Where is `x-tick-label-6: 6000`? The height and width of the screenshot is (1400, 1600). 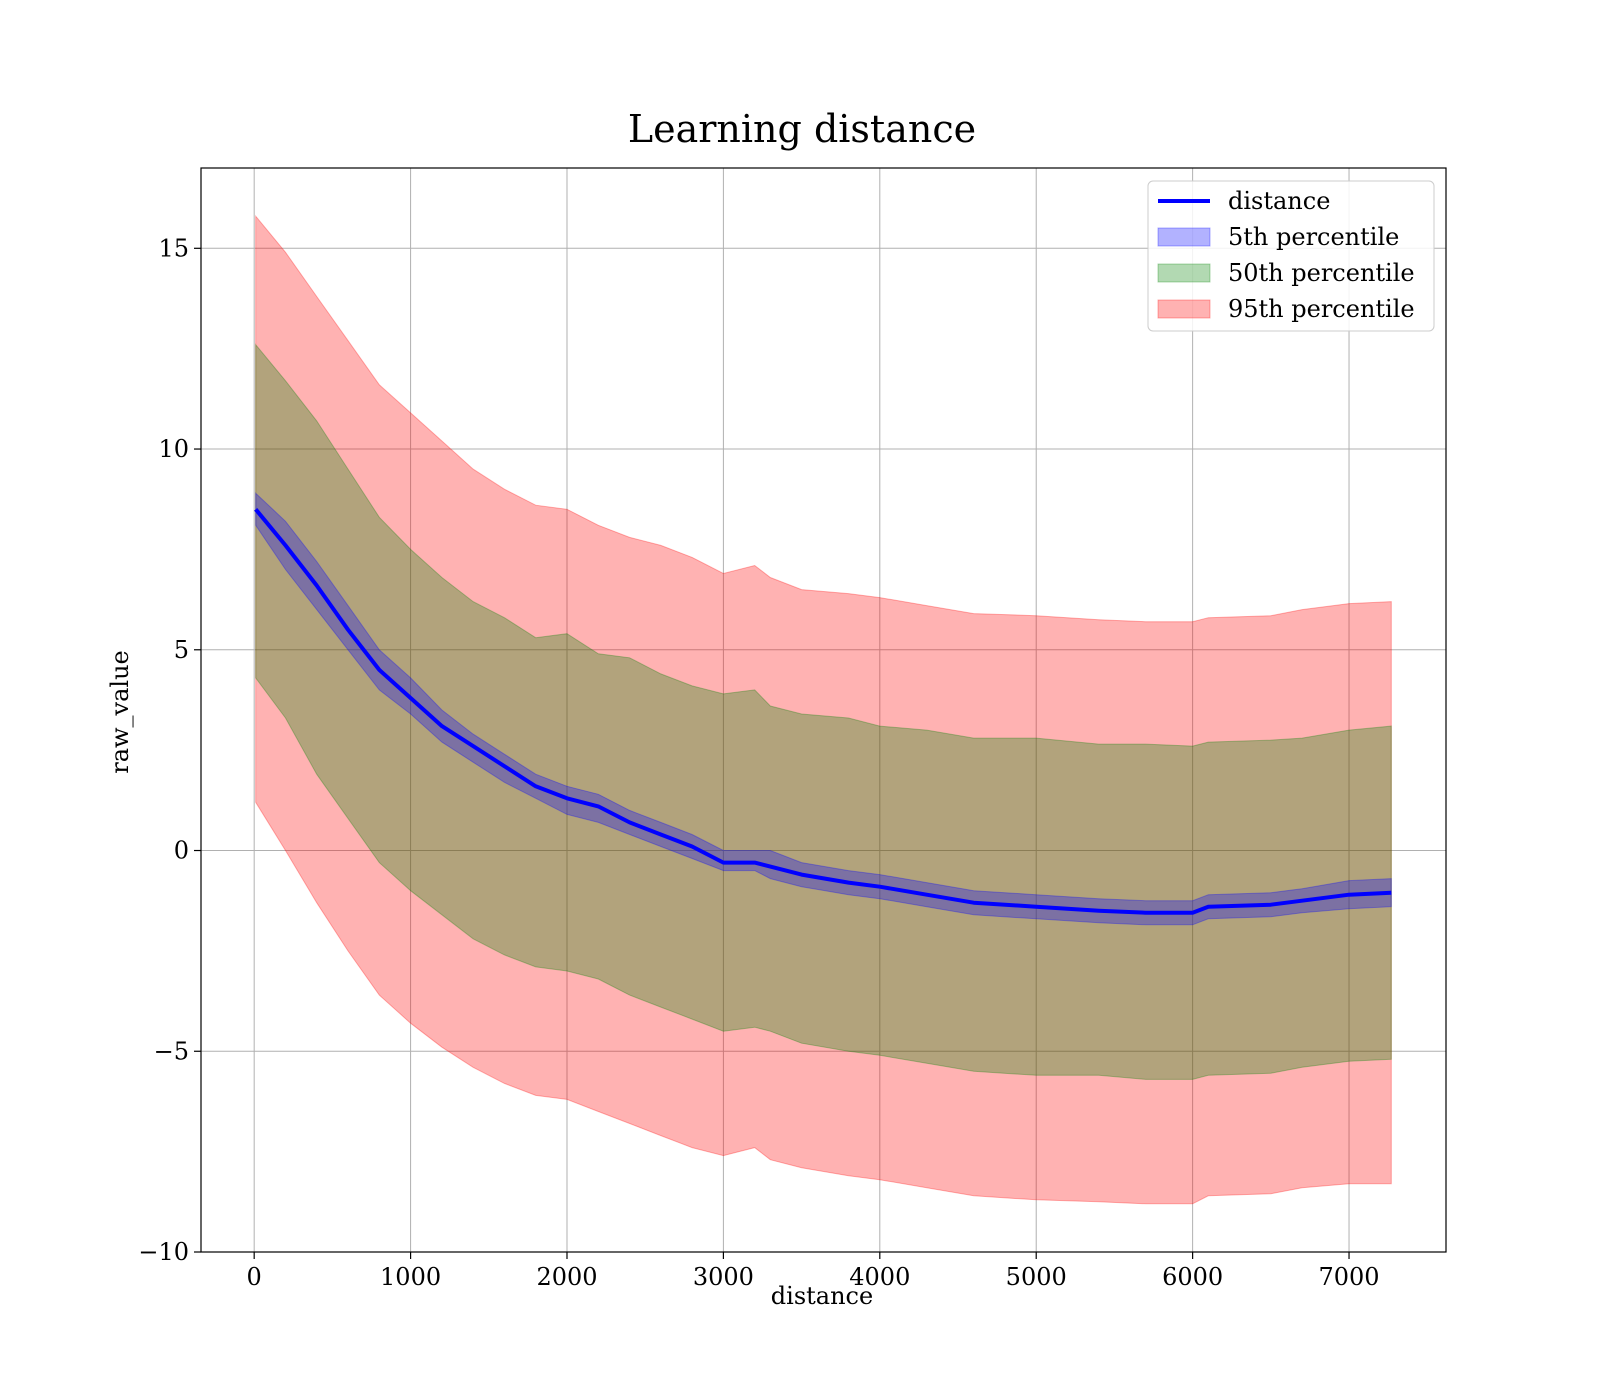 x-tick-label-6: 6000 is located at coordinates (1192, 1277).